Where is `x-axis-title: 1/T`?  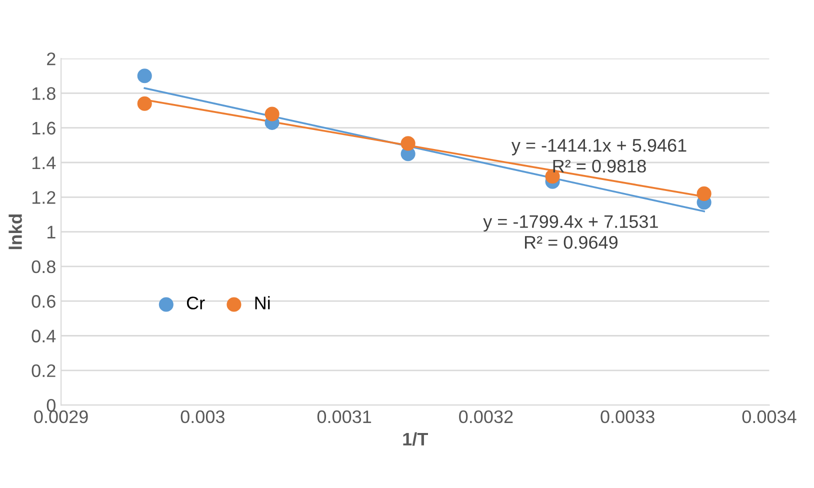 x-axis-title: 1/T is located at coordinates (415, 439).